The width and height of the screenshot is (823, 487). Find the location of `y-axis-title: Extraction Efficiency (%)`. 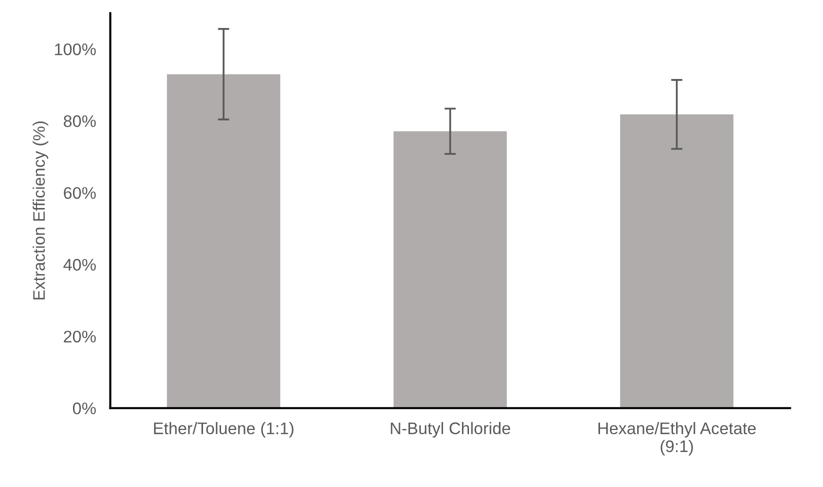

y-axis-title: Extraction Efficiency (%) is located at coordinates (40, 211).